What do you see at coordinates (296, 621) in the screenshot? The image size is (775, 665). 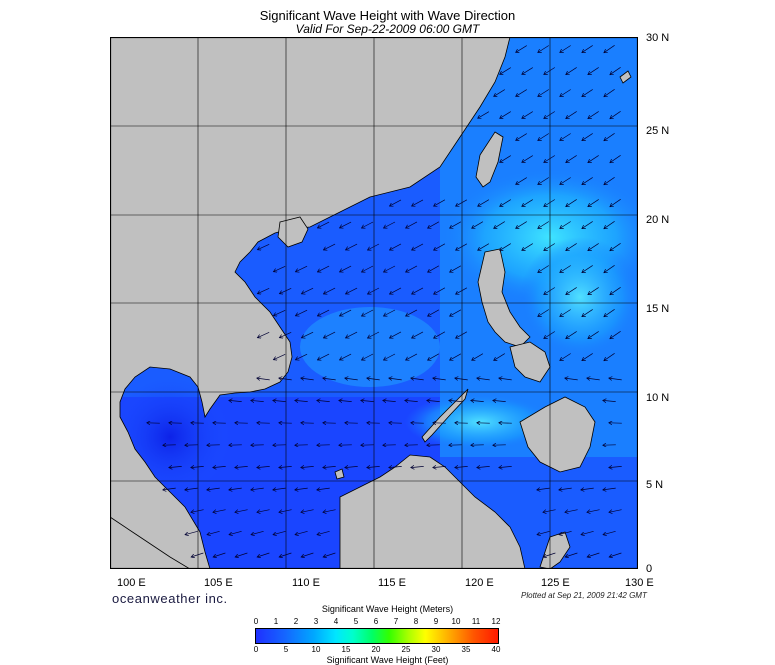 I see `colorbar-meter-tick: 2` at bounding box center [296, 621].